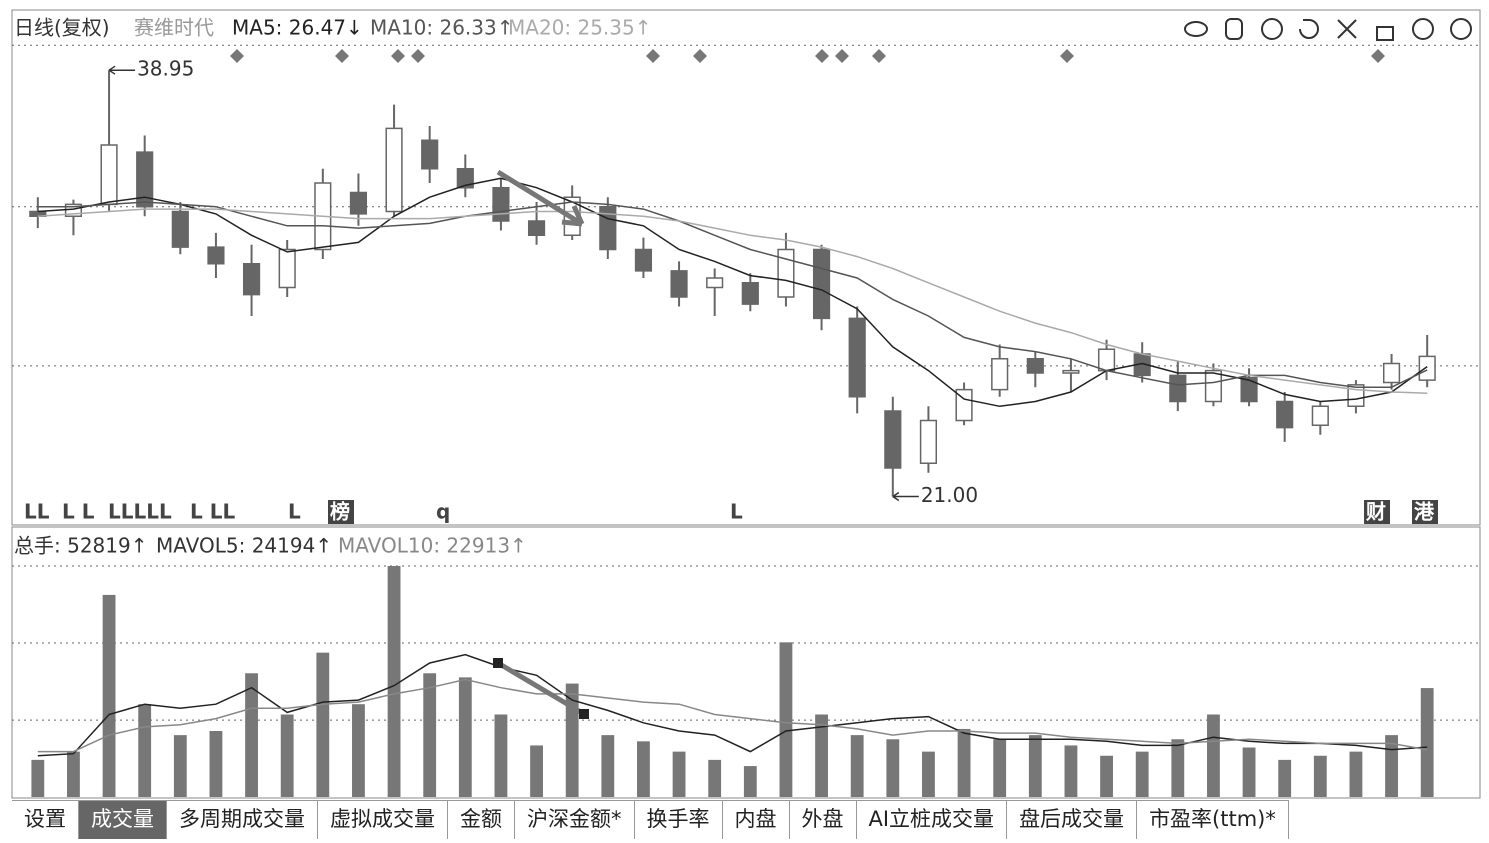 The image size is (1489, 843). What do you see at coordinates (37, 512) in the screenshot?
I see `event-label: LL` at bounding box center [37, 512].